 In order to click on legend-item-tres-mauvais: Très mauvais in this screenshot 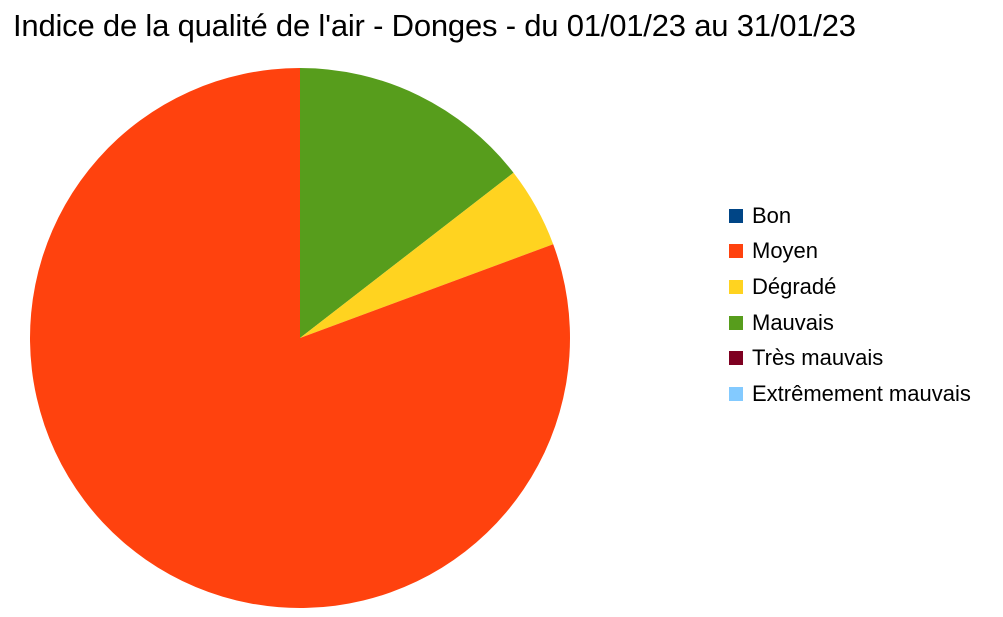, I will do `click(850, 358)`.